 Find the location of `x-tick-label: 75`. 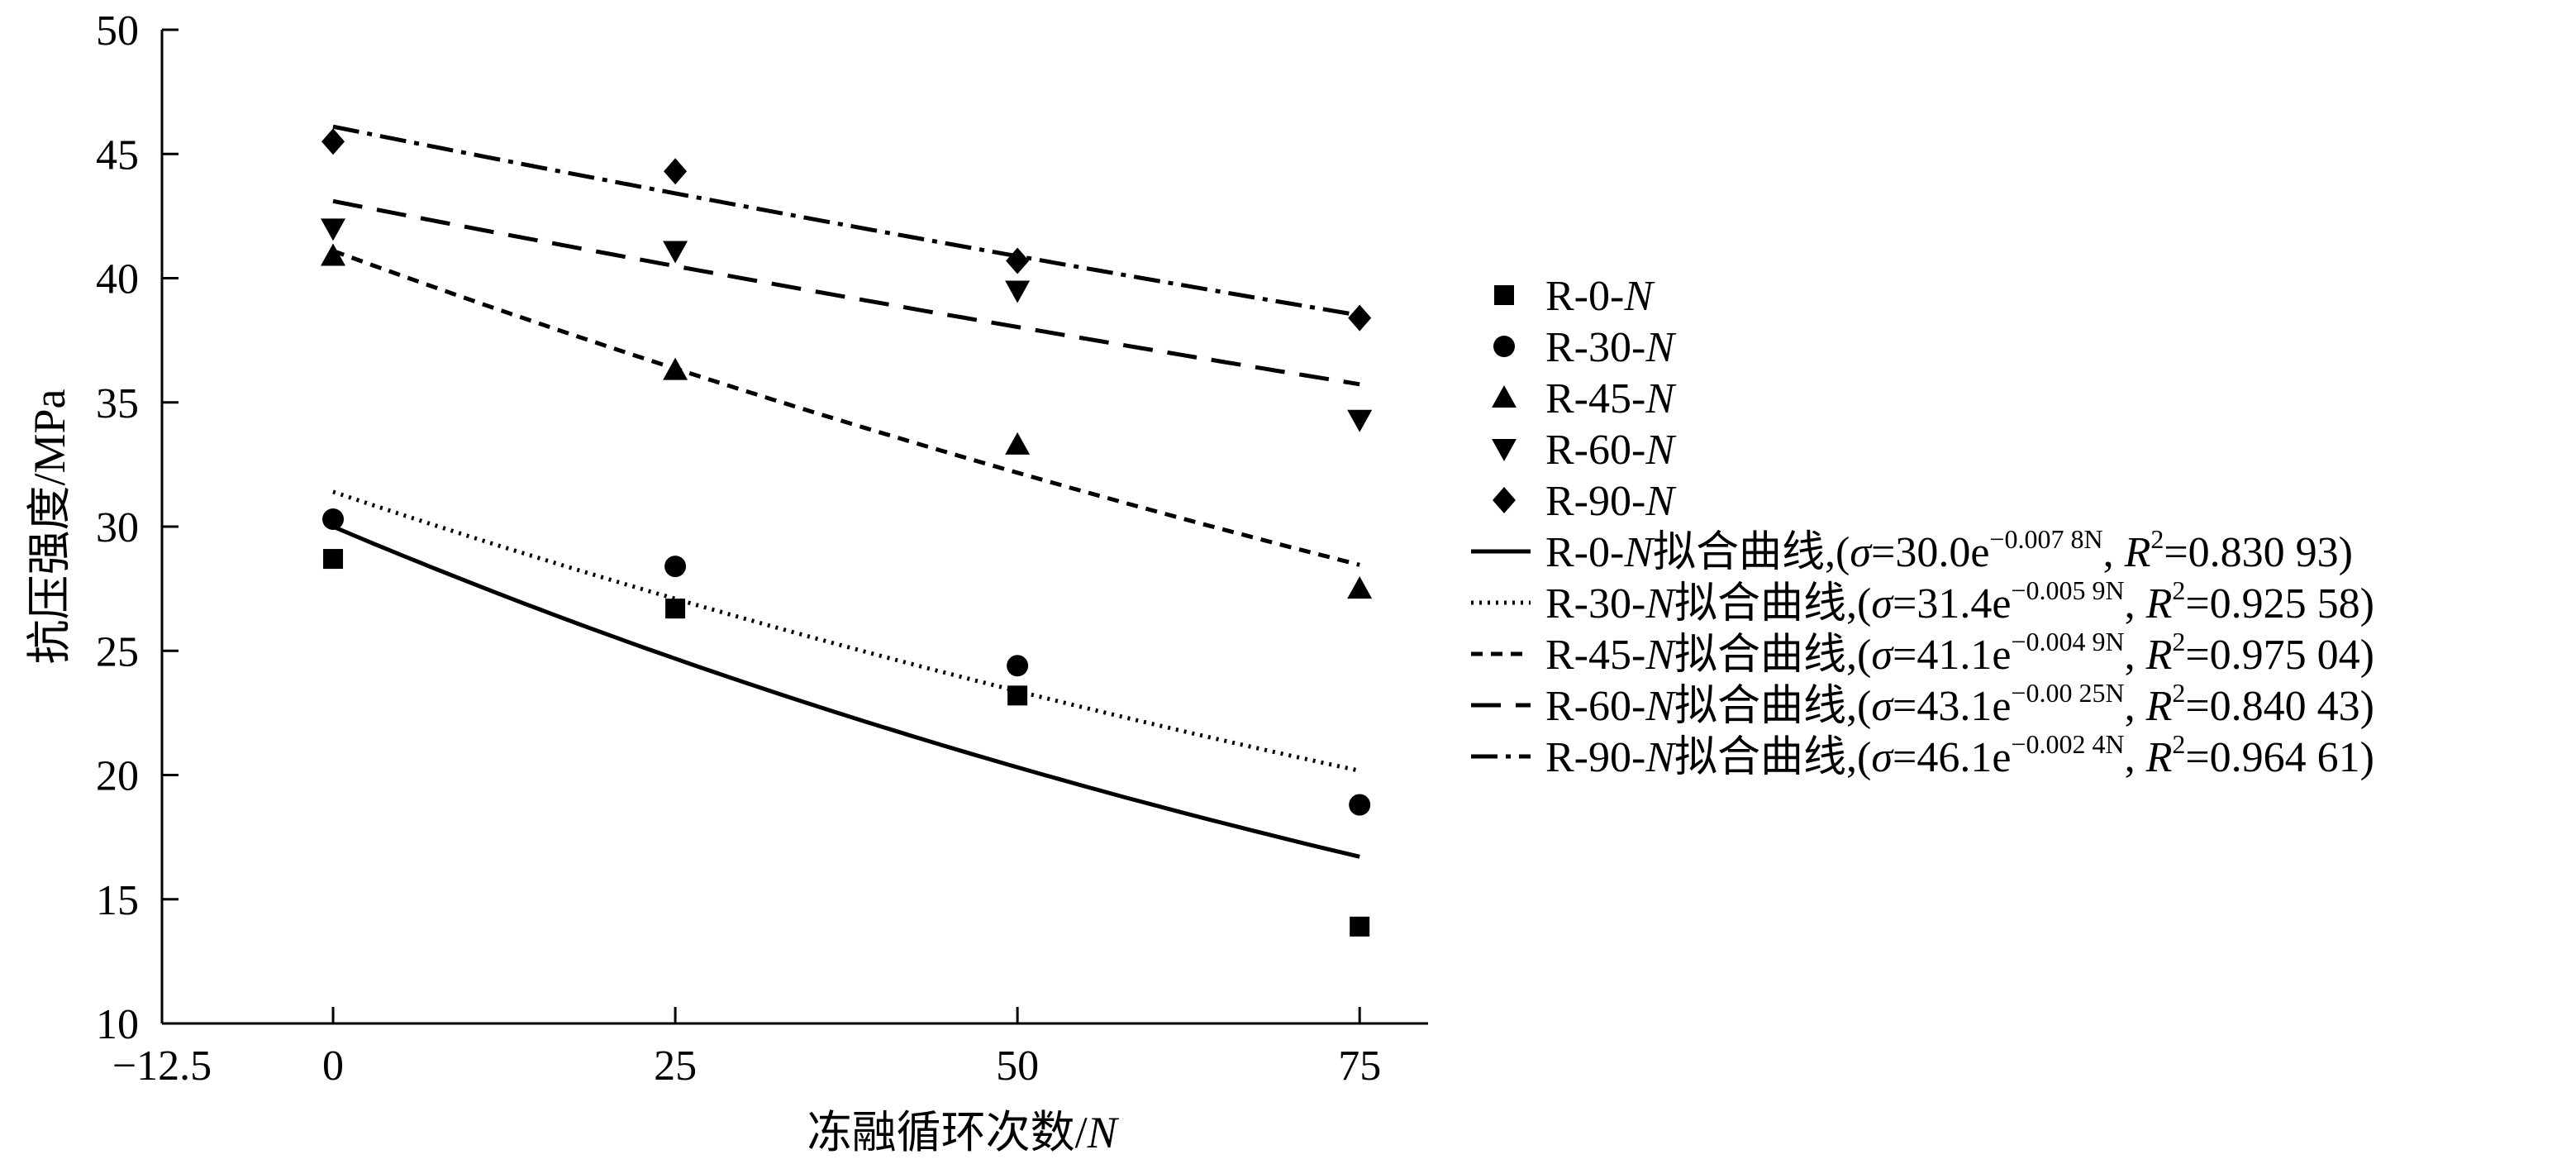

x-tick-label: 75 is located at coordinates (1360, 1066).